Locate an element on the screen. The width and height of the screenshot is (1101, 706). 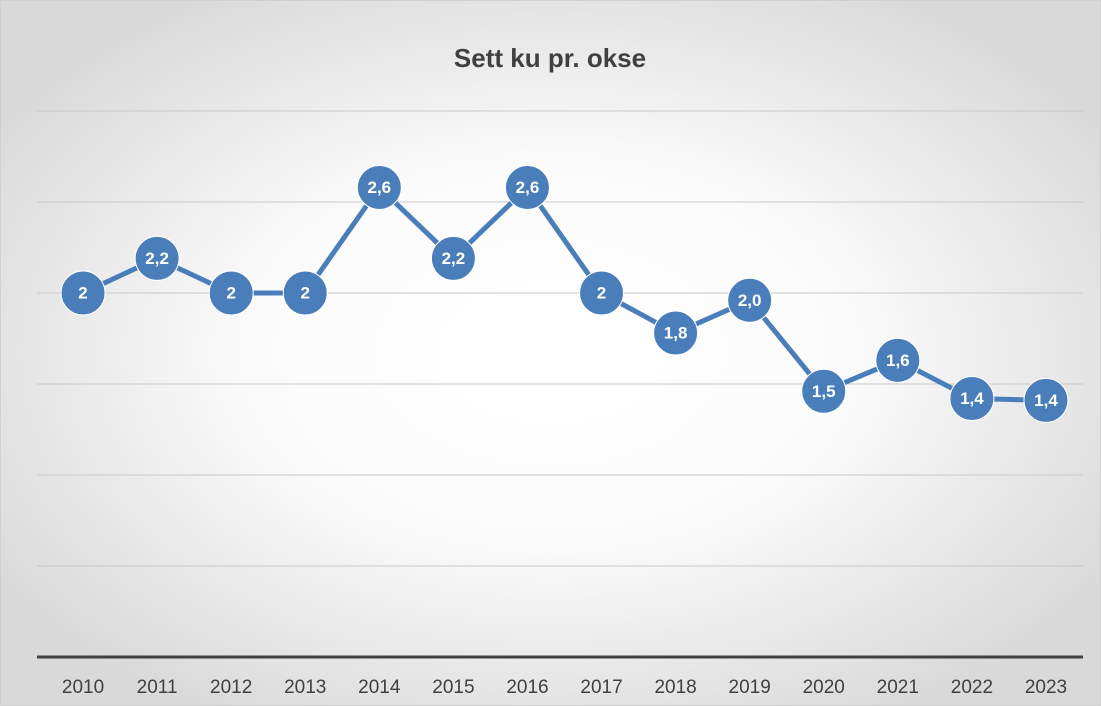
data-label: 1,5 is located at coordinates (824, 391).